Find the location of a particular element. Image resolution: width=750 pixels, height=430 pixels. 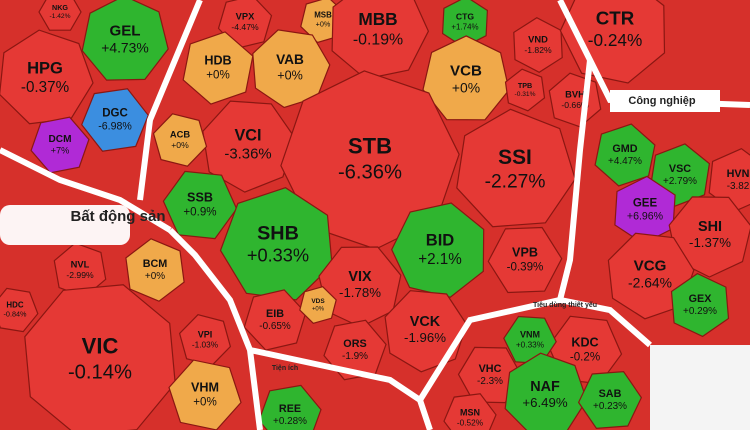

ticker: ORS is located at coordinates (354, 344).